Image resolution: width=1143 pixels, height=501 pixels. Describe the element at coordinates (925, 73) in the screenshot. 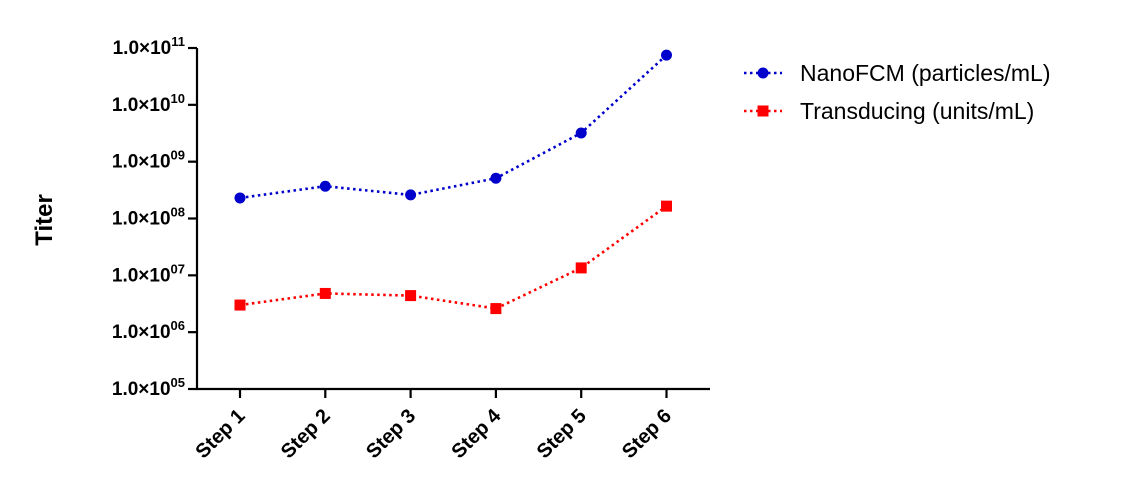

I see `legend-label: NanoFCM (particles/mL)` at that location.